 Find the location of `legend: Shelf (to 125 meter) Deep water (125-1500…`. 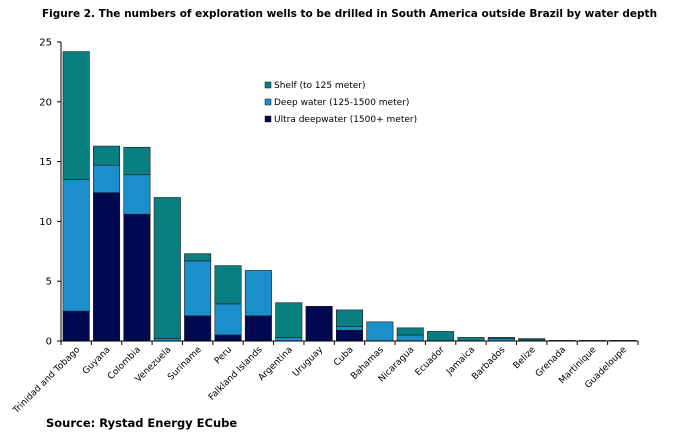

legend: Shelf (to 125 meter) Deep water (125-1500… is located at coordinates (340, 103).